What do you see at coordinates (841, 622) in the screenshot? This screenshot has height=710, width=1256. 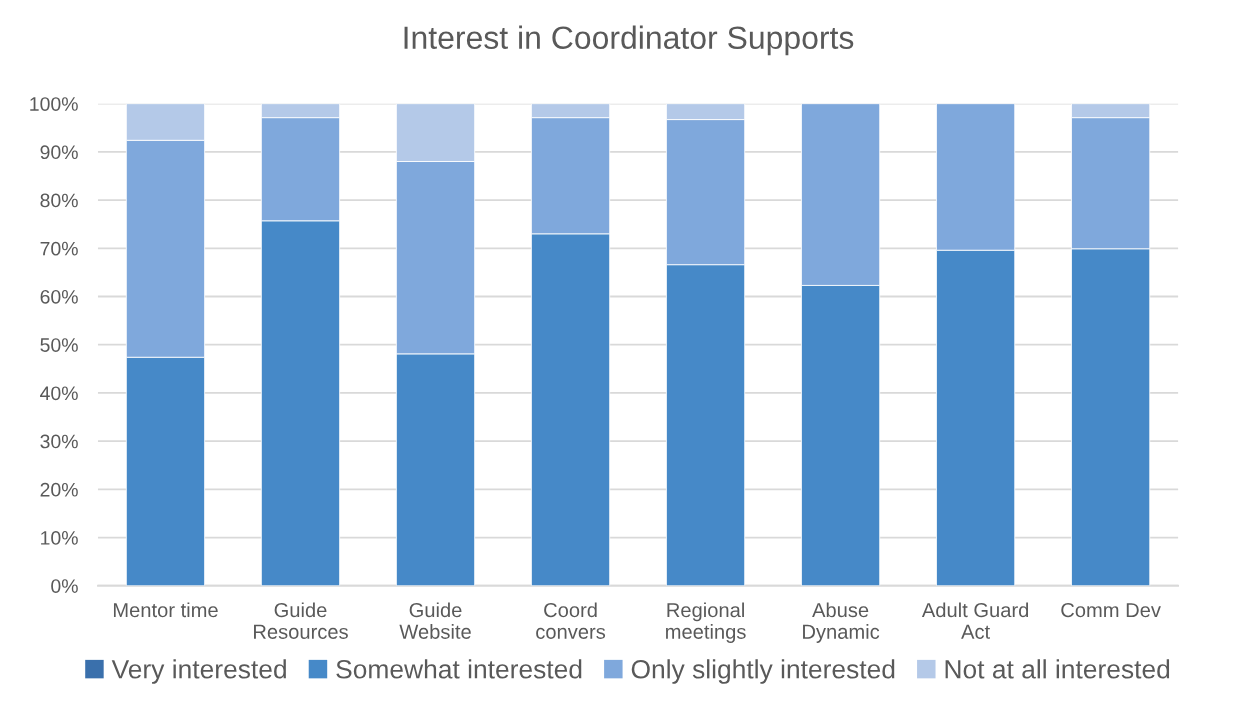 I see `x-tick-label: Abuse Dynamic` at bounding box center [841, 622].